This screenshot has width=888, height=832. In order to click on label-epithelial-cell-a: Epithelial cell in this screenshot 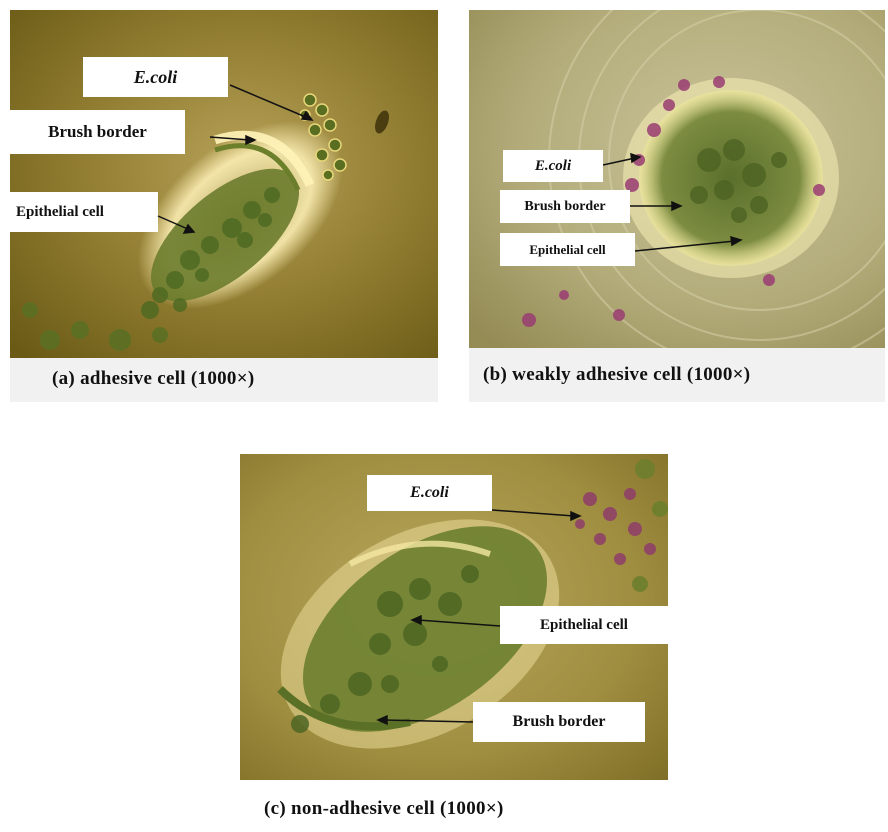, I will do `click(84, 212)`.